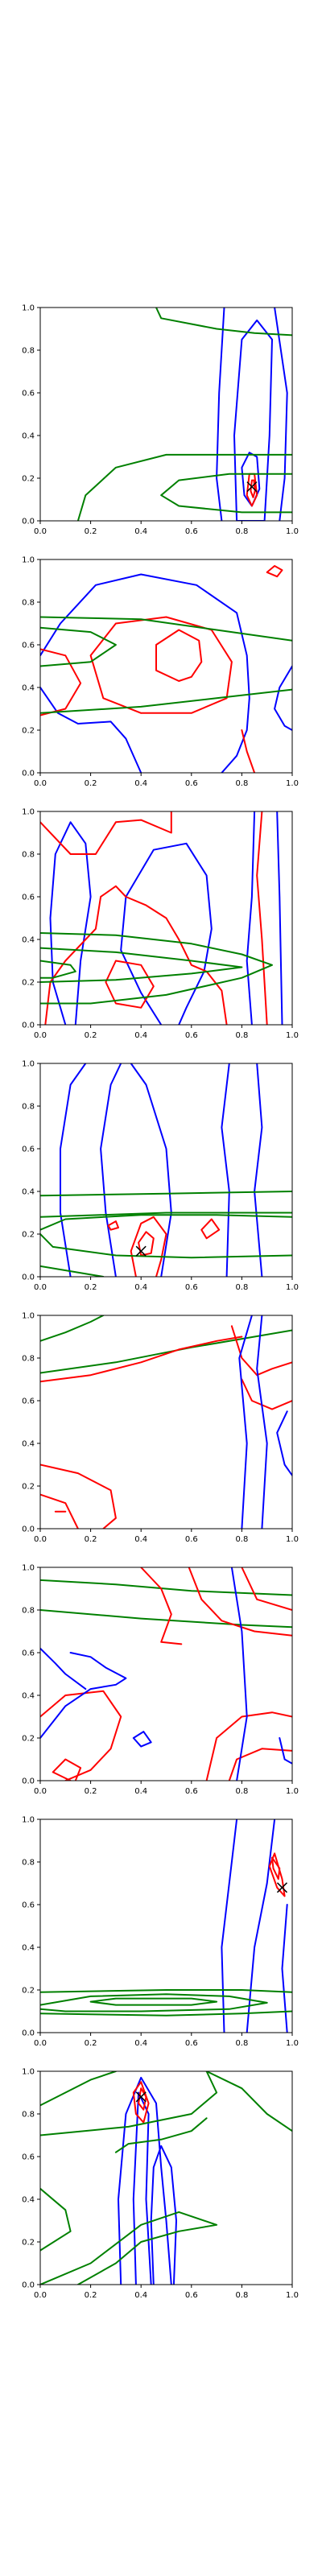 The height and width of the screenshot is (2576, 322). I want to click on chart-panel-6: 0.0 0.2 0.4 0.6 0.8 1.0 0.0 0.2 0.4 0.6 0.8 1.0, so click(160, 1681).